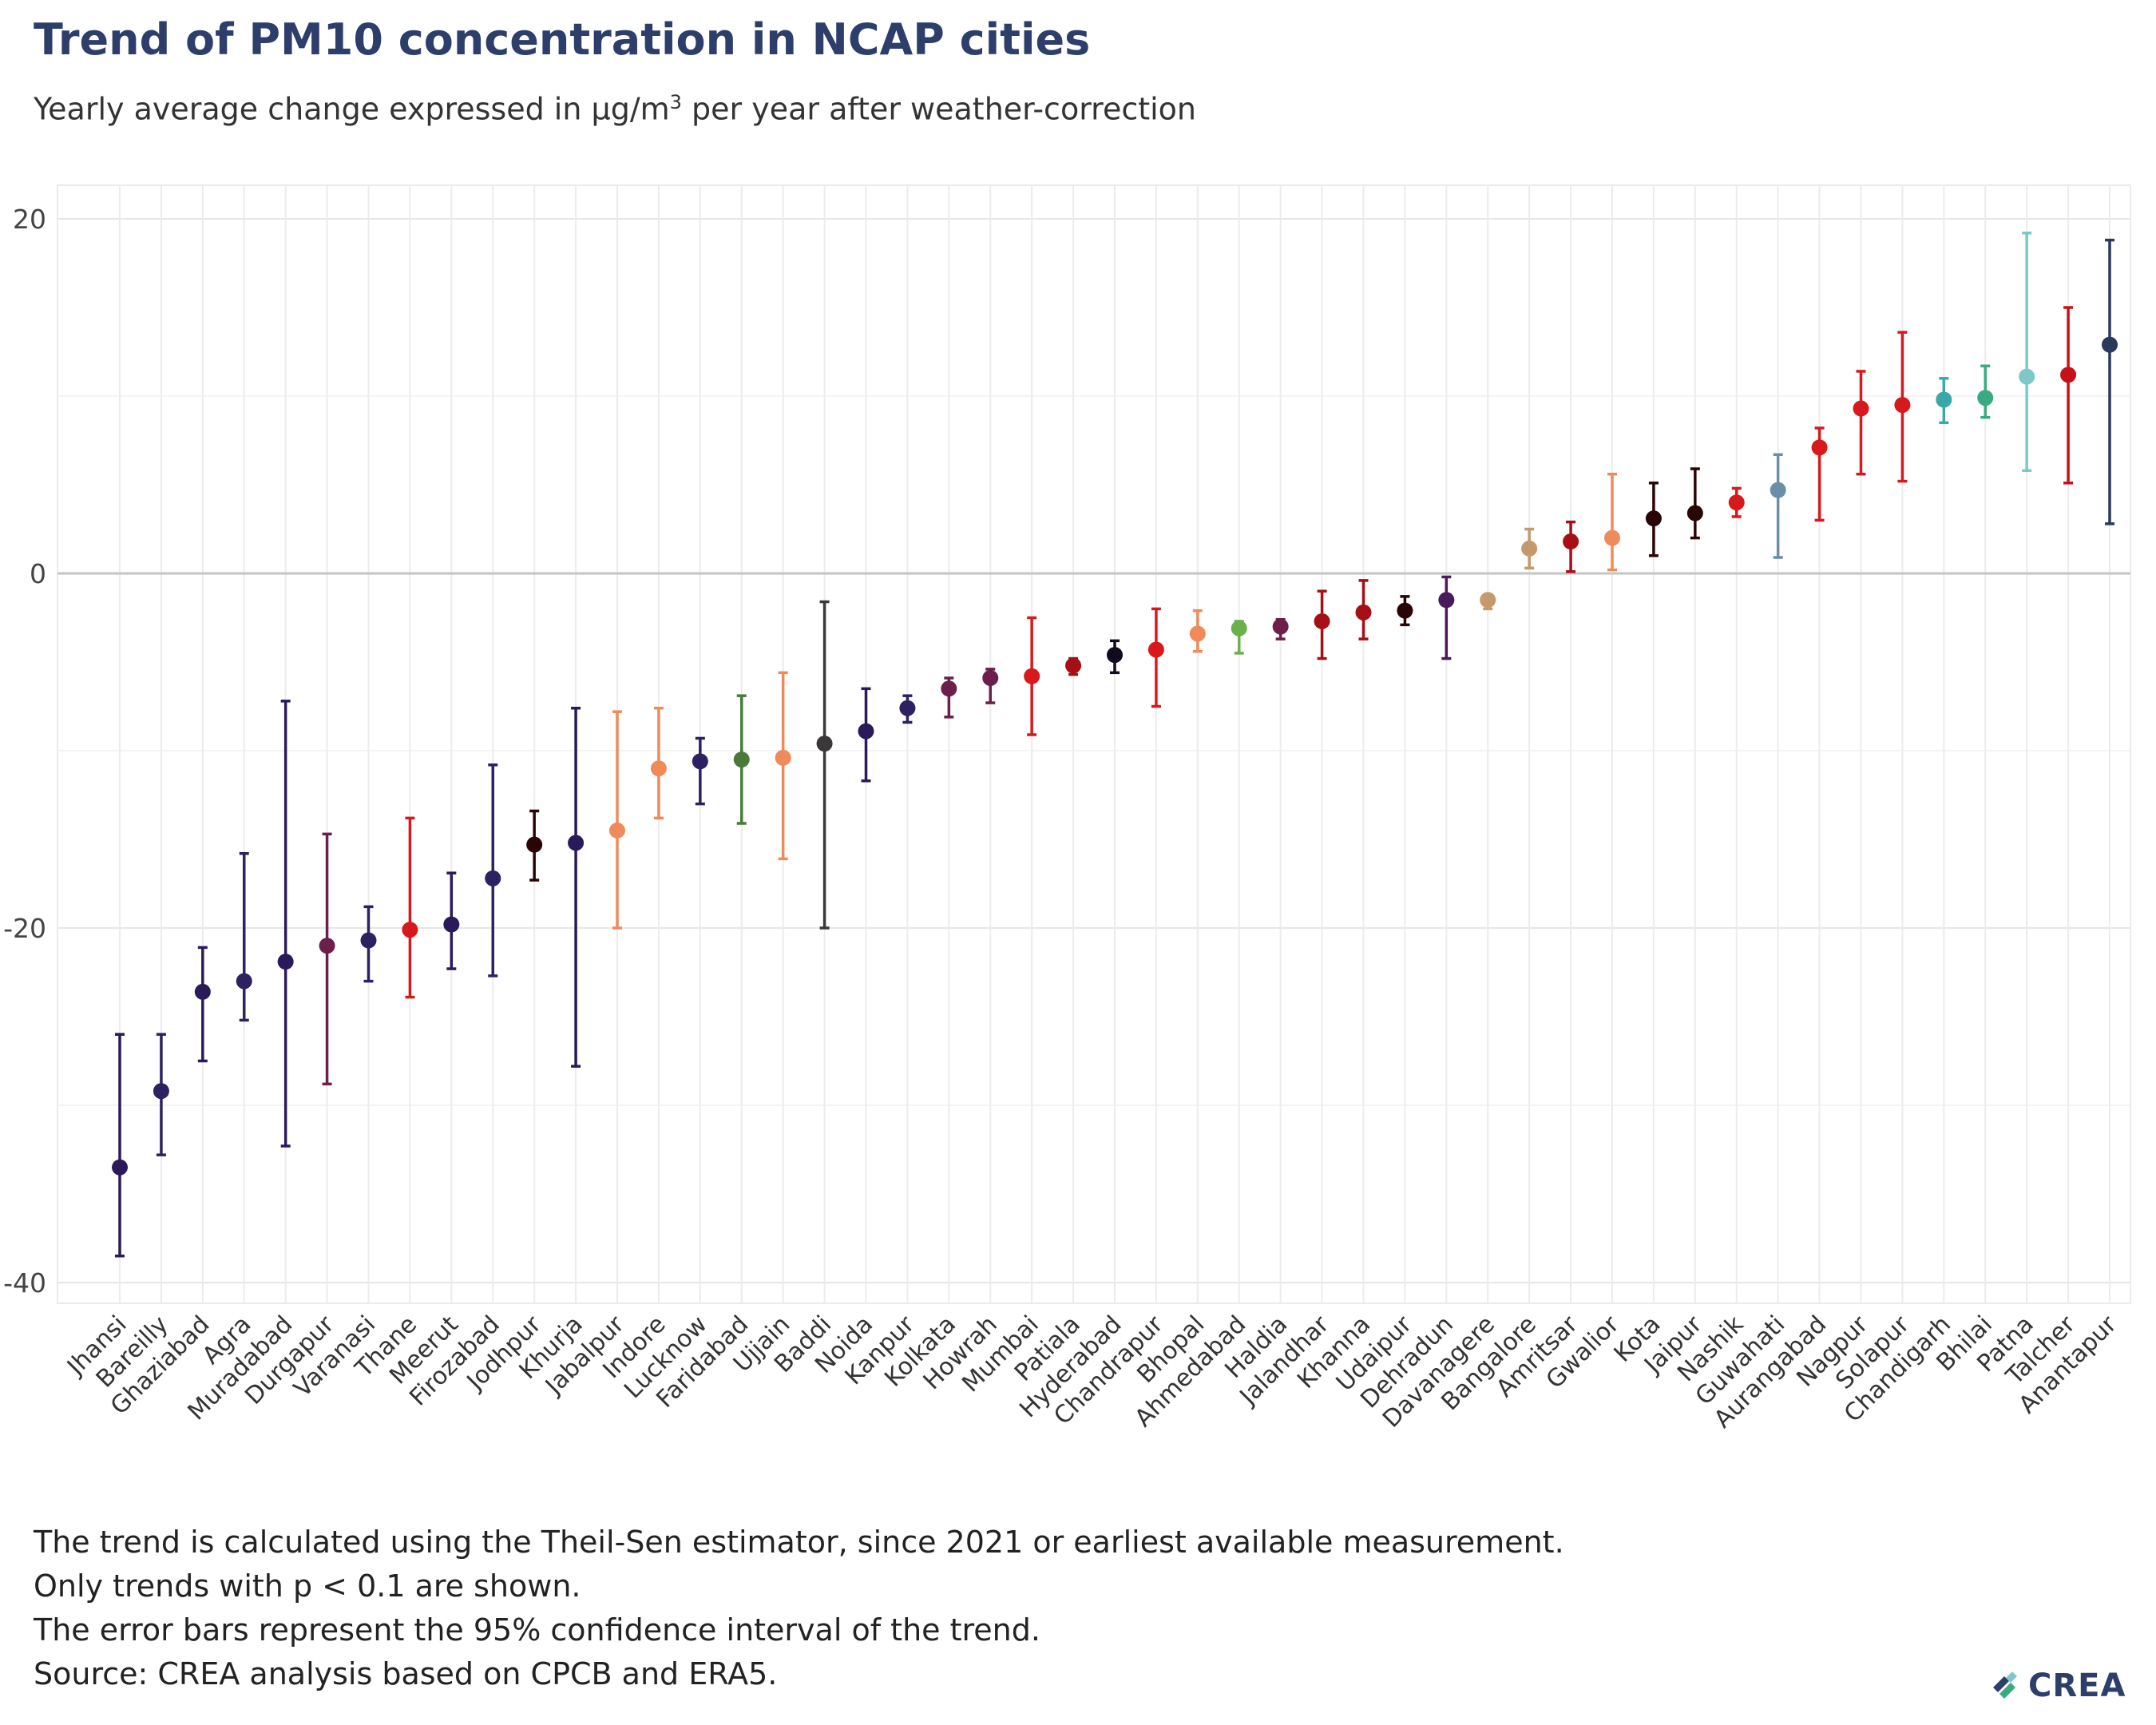 This screenshot has height=1725, width=2156. I want to click on y-tick-label: 20, so click(29, 220).